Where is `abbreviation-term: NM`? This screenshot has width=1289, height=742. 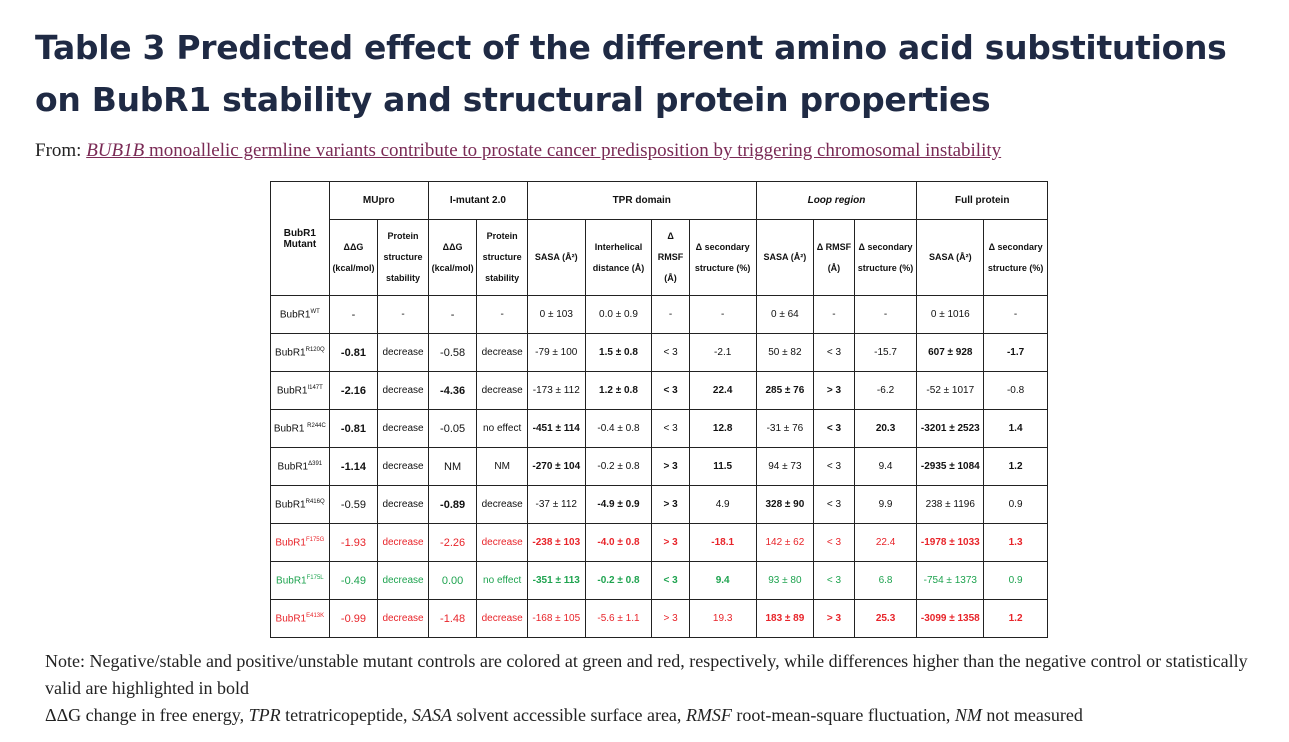 abbreviation-term: NM is located at coordinates (968, 715).